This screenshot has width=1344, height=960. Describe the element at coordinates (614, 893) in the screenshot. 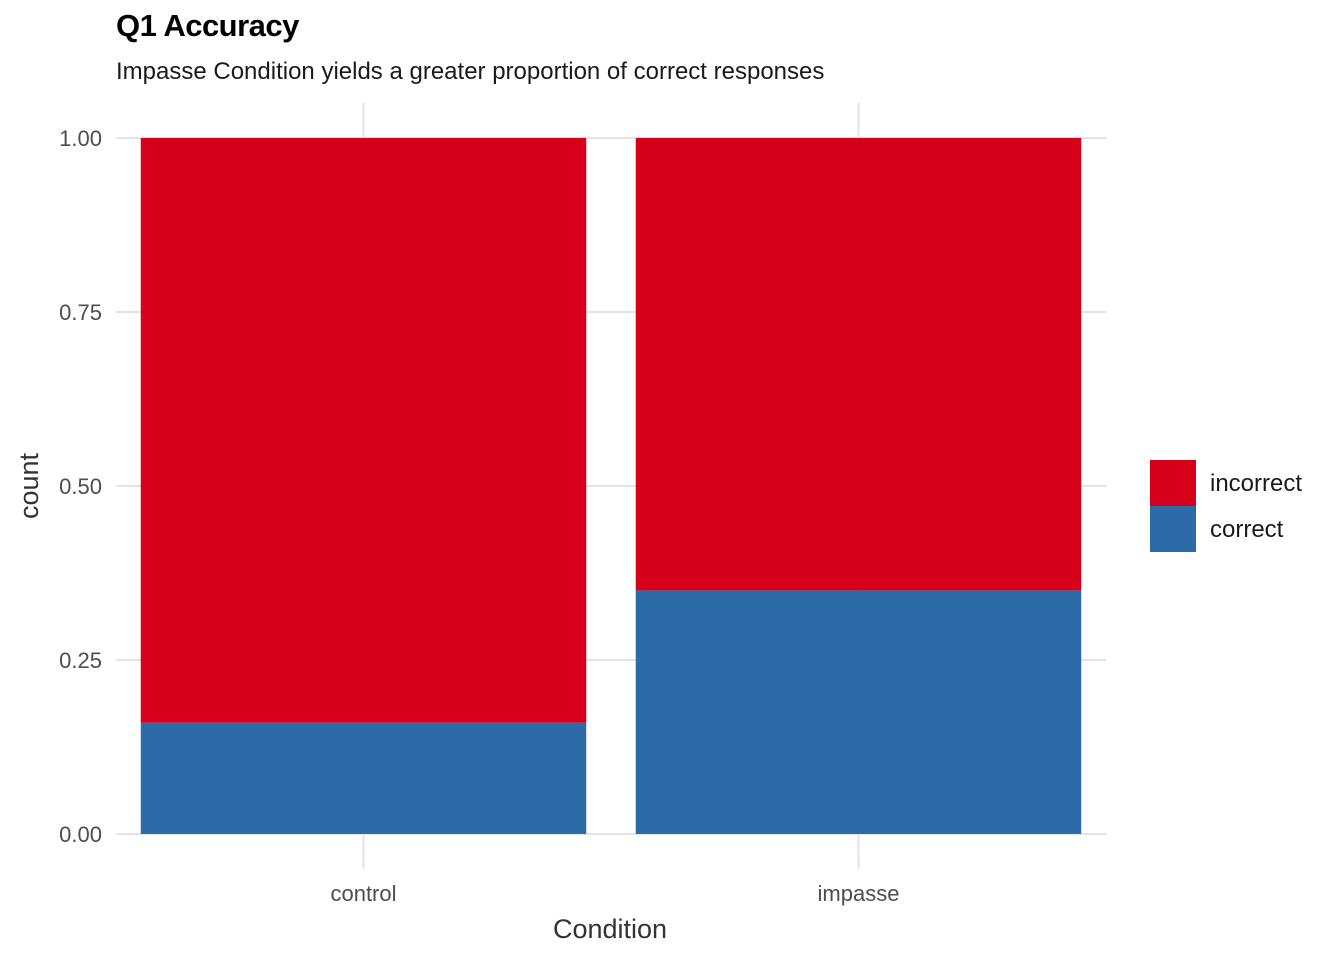

I see `x-axis-ticks: control impasse` at that location.